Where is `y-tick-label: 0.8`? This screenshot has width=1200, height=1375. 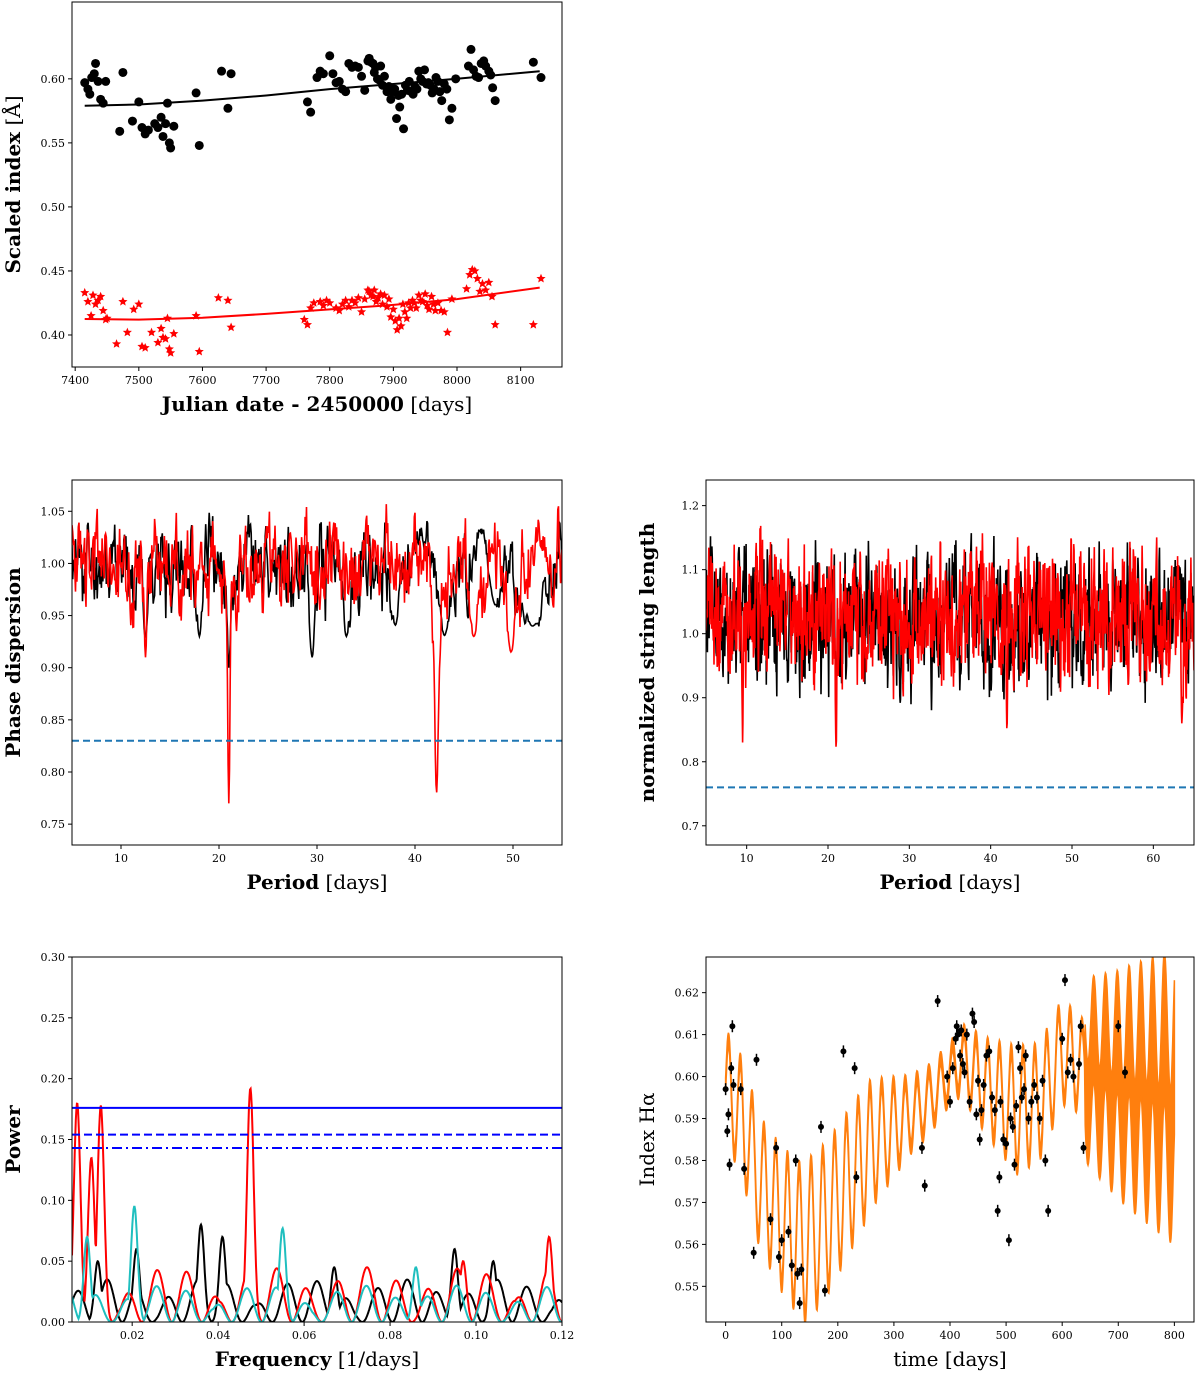 y-tick-label: 0.8 is located at coordinates (691, 762).